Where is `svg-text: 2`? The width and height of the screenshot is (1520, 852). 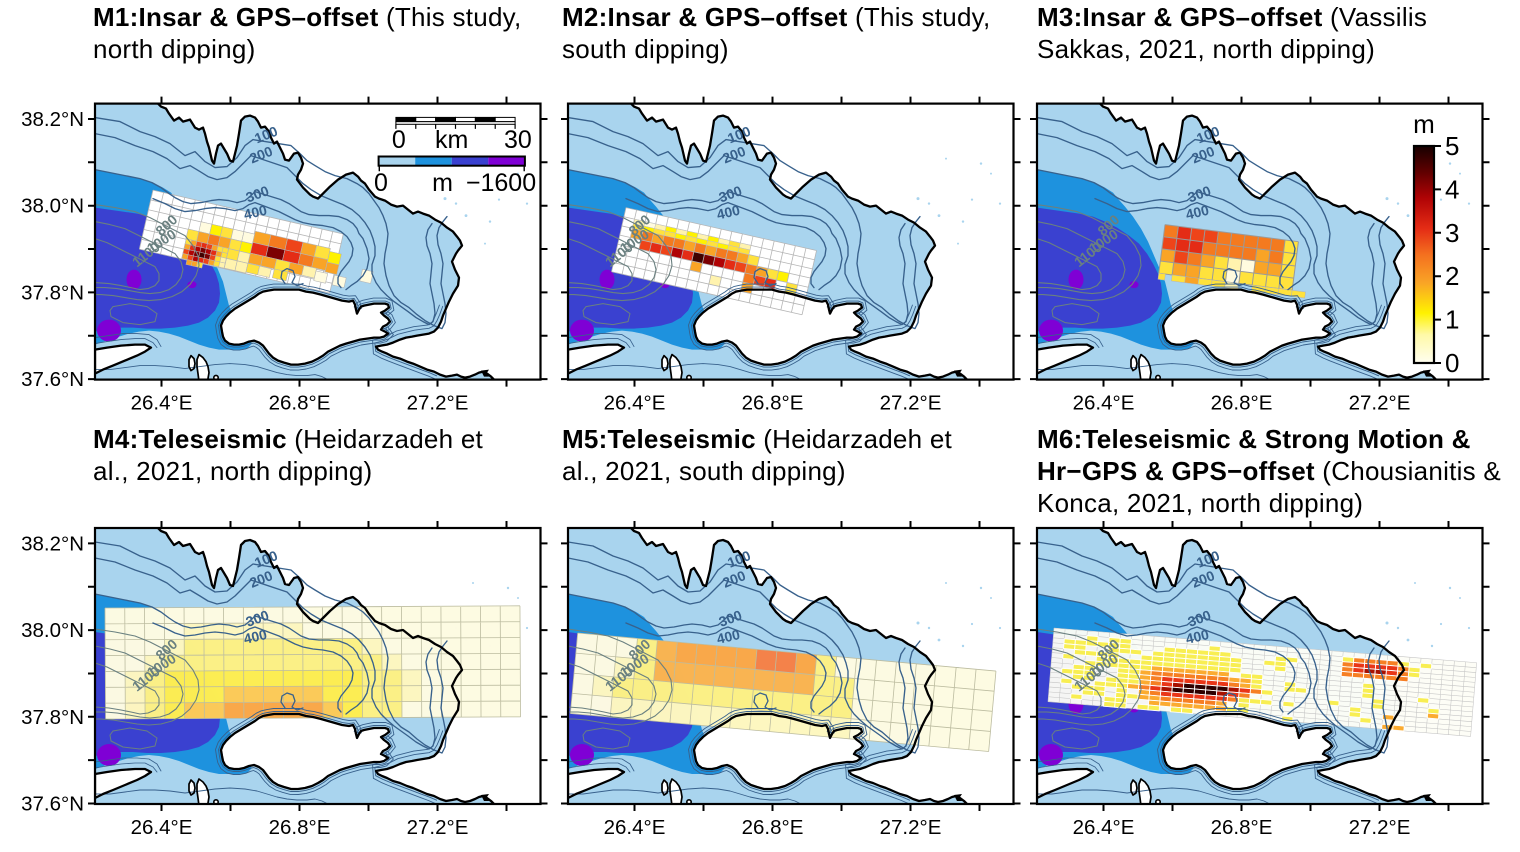 svg-text: 2 is located at coordinates (1452, 276).